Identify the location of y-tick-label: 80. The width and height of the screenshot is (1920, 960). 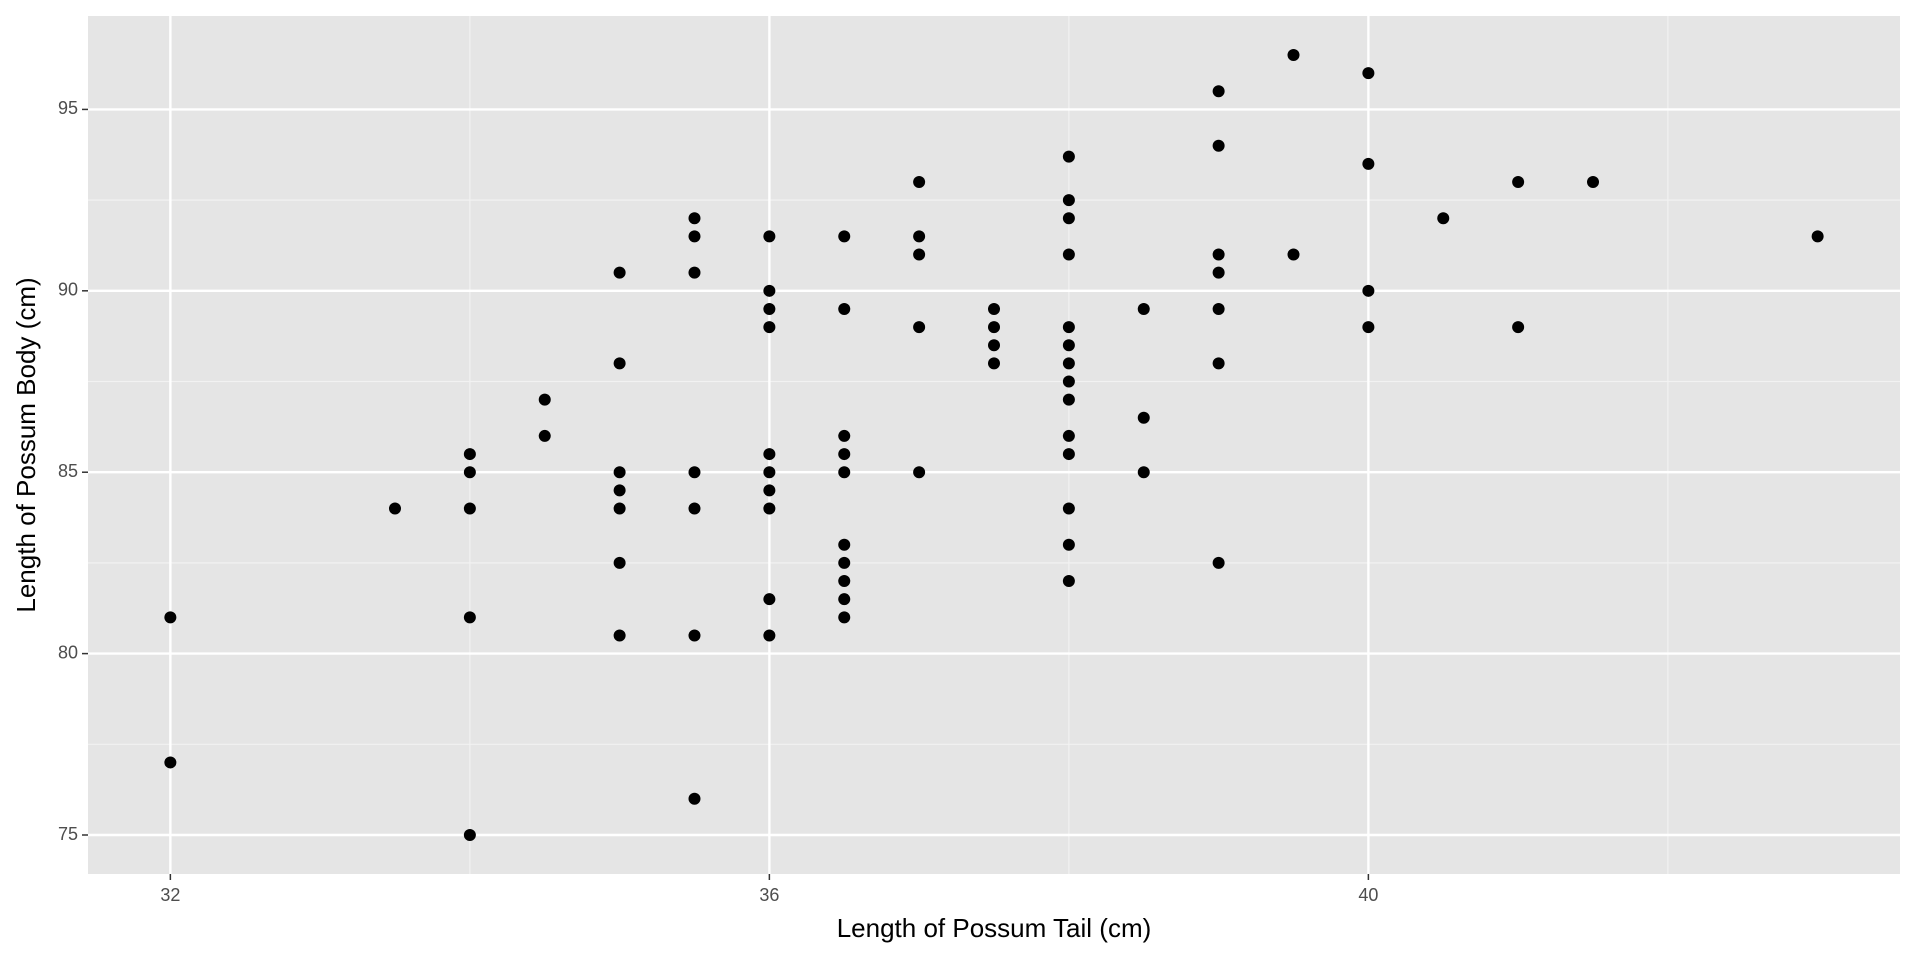
(68, 652).